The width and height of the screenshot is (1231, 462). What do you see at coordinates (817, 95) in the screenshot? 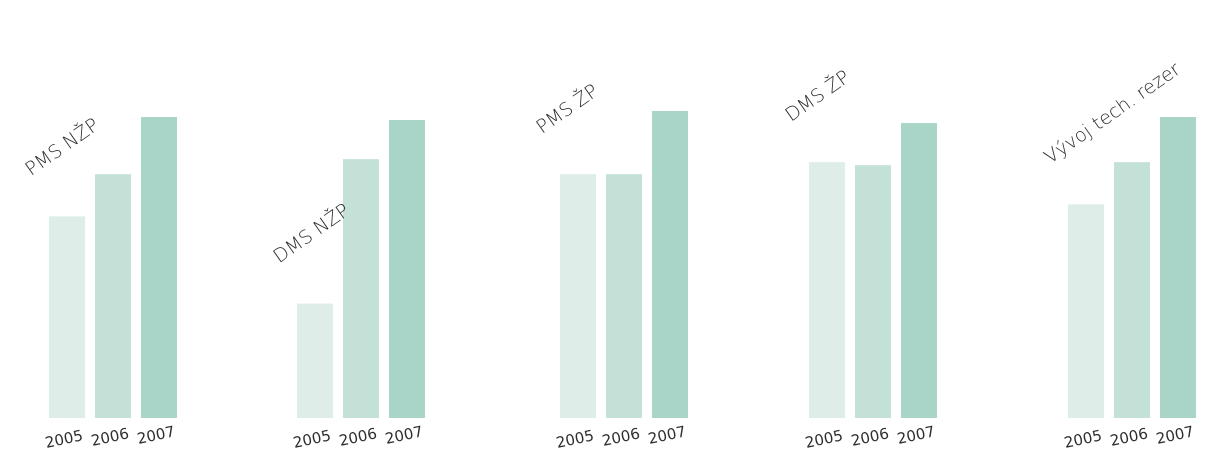
I see `group-title: DMS ŽP` at bounding box center [817, 95].